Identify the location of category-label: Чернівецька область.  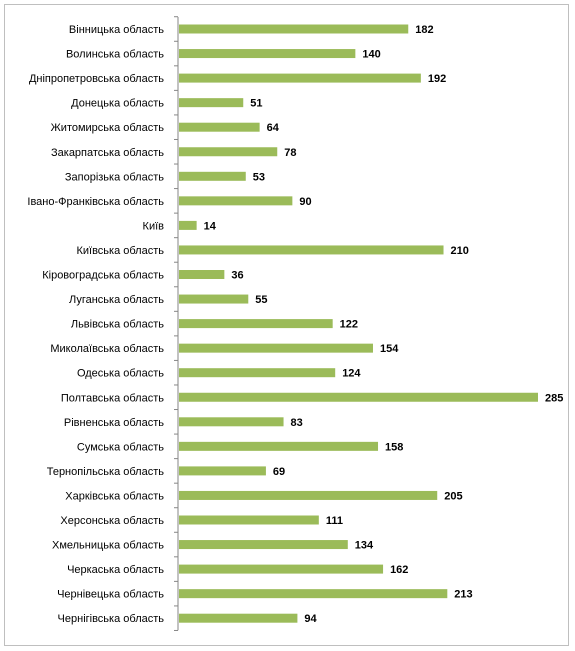
(110, 595).